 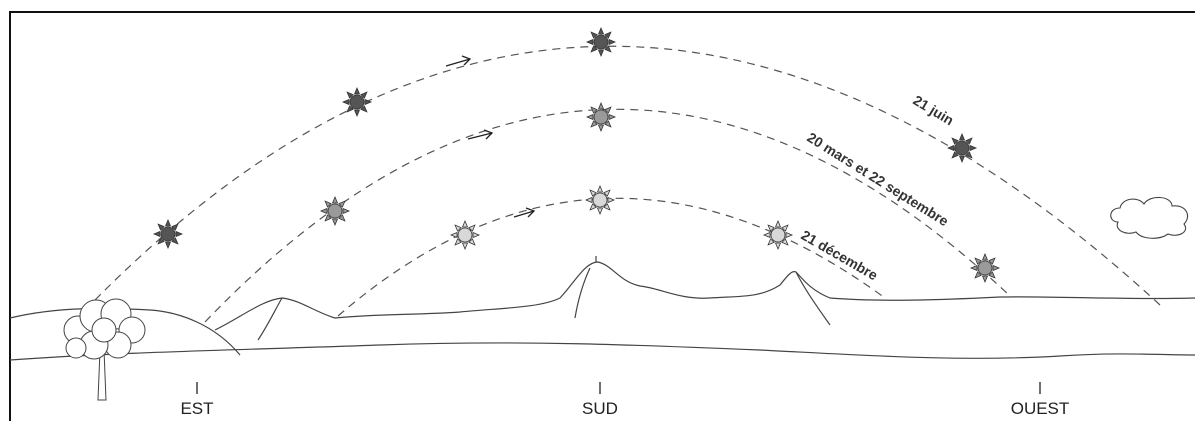 I want to click on equinox-arc-label: 20 mars et 22 septembre, so click(x=877, y=179).